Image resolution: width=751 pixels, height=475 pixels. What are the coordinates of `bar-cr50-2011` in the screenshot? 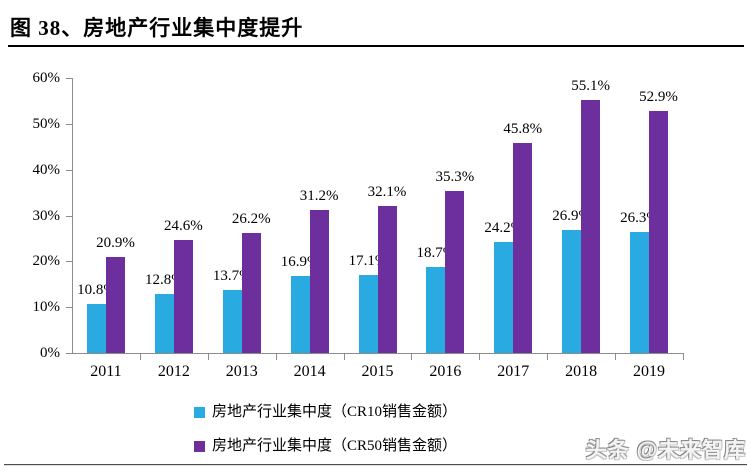 It's located at (115, 305).